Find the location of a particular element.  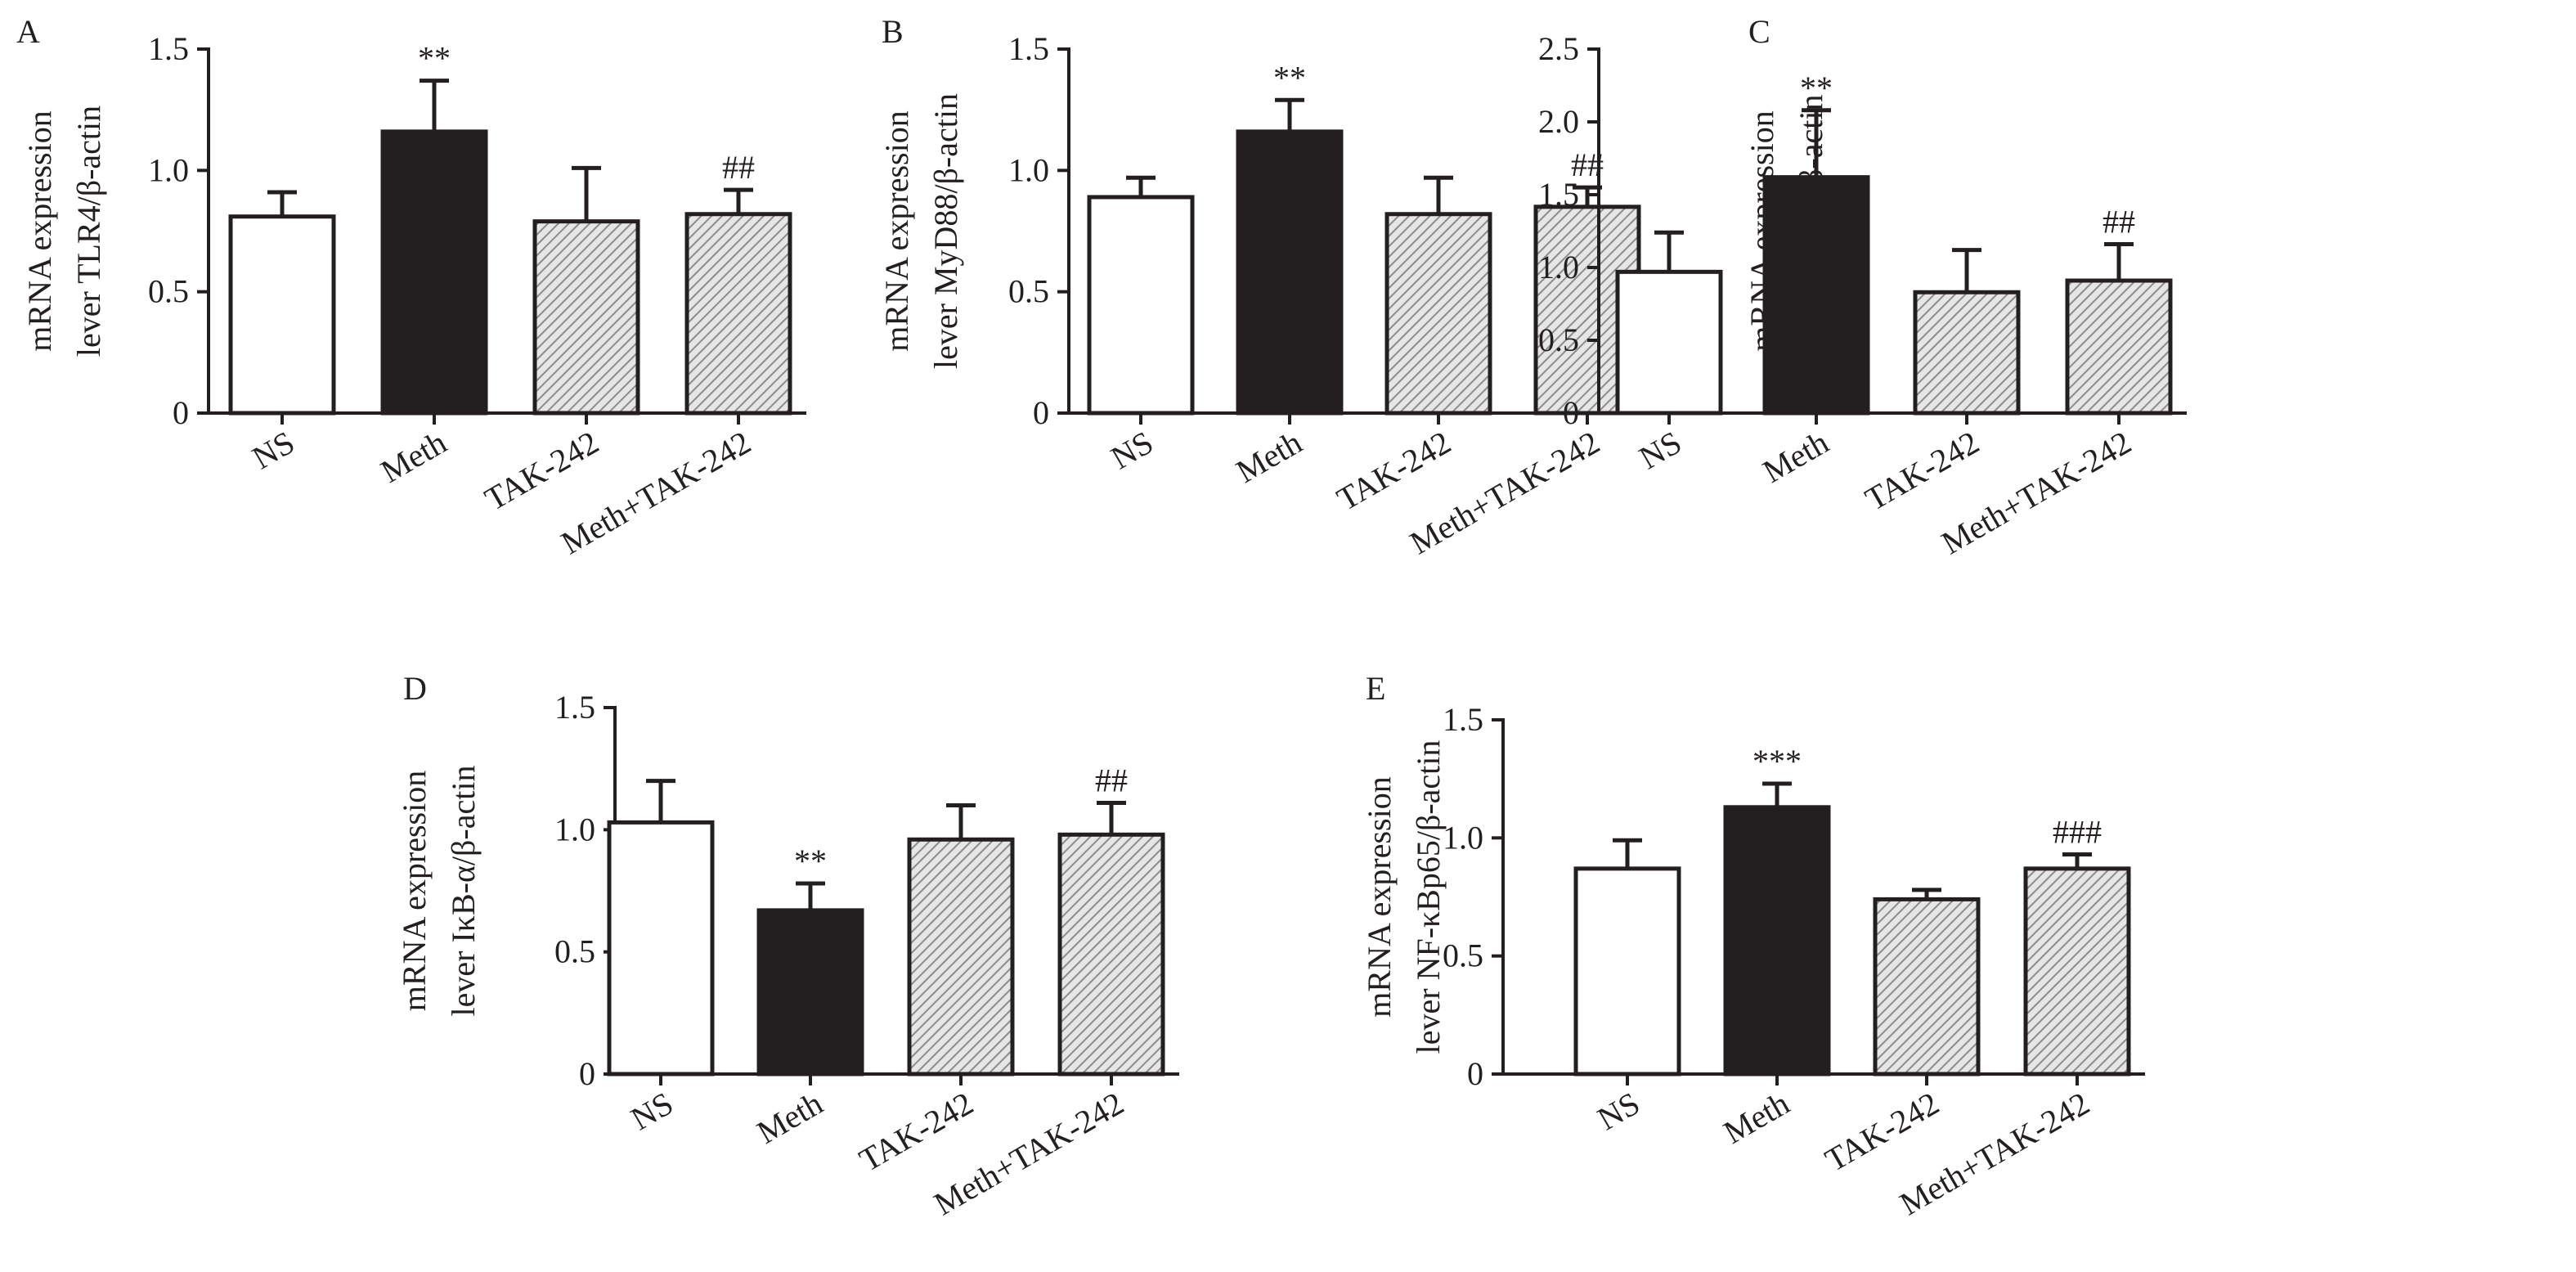

panel-letter: A is located at coordinates (28, 31).